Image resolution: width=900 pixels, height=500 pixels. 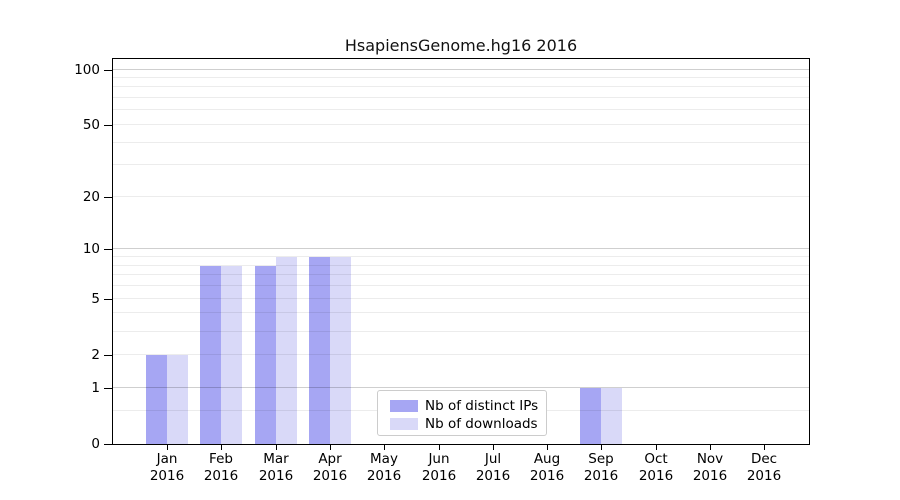 What do you see at coordinates (611, 416) in the screenshot?
I see `bar-sep-s1` at bounding box center [611, 416].